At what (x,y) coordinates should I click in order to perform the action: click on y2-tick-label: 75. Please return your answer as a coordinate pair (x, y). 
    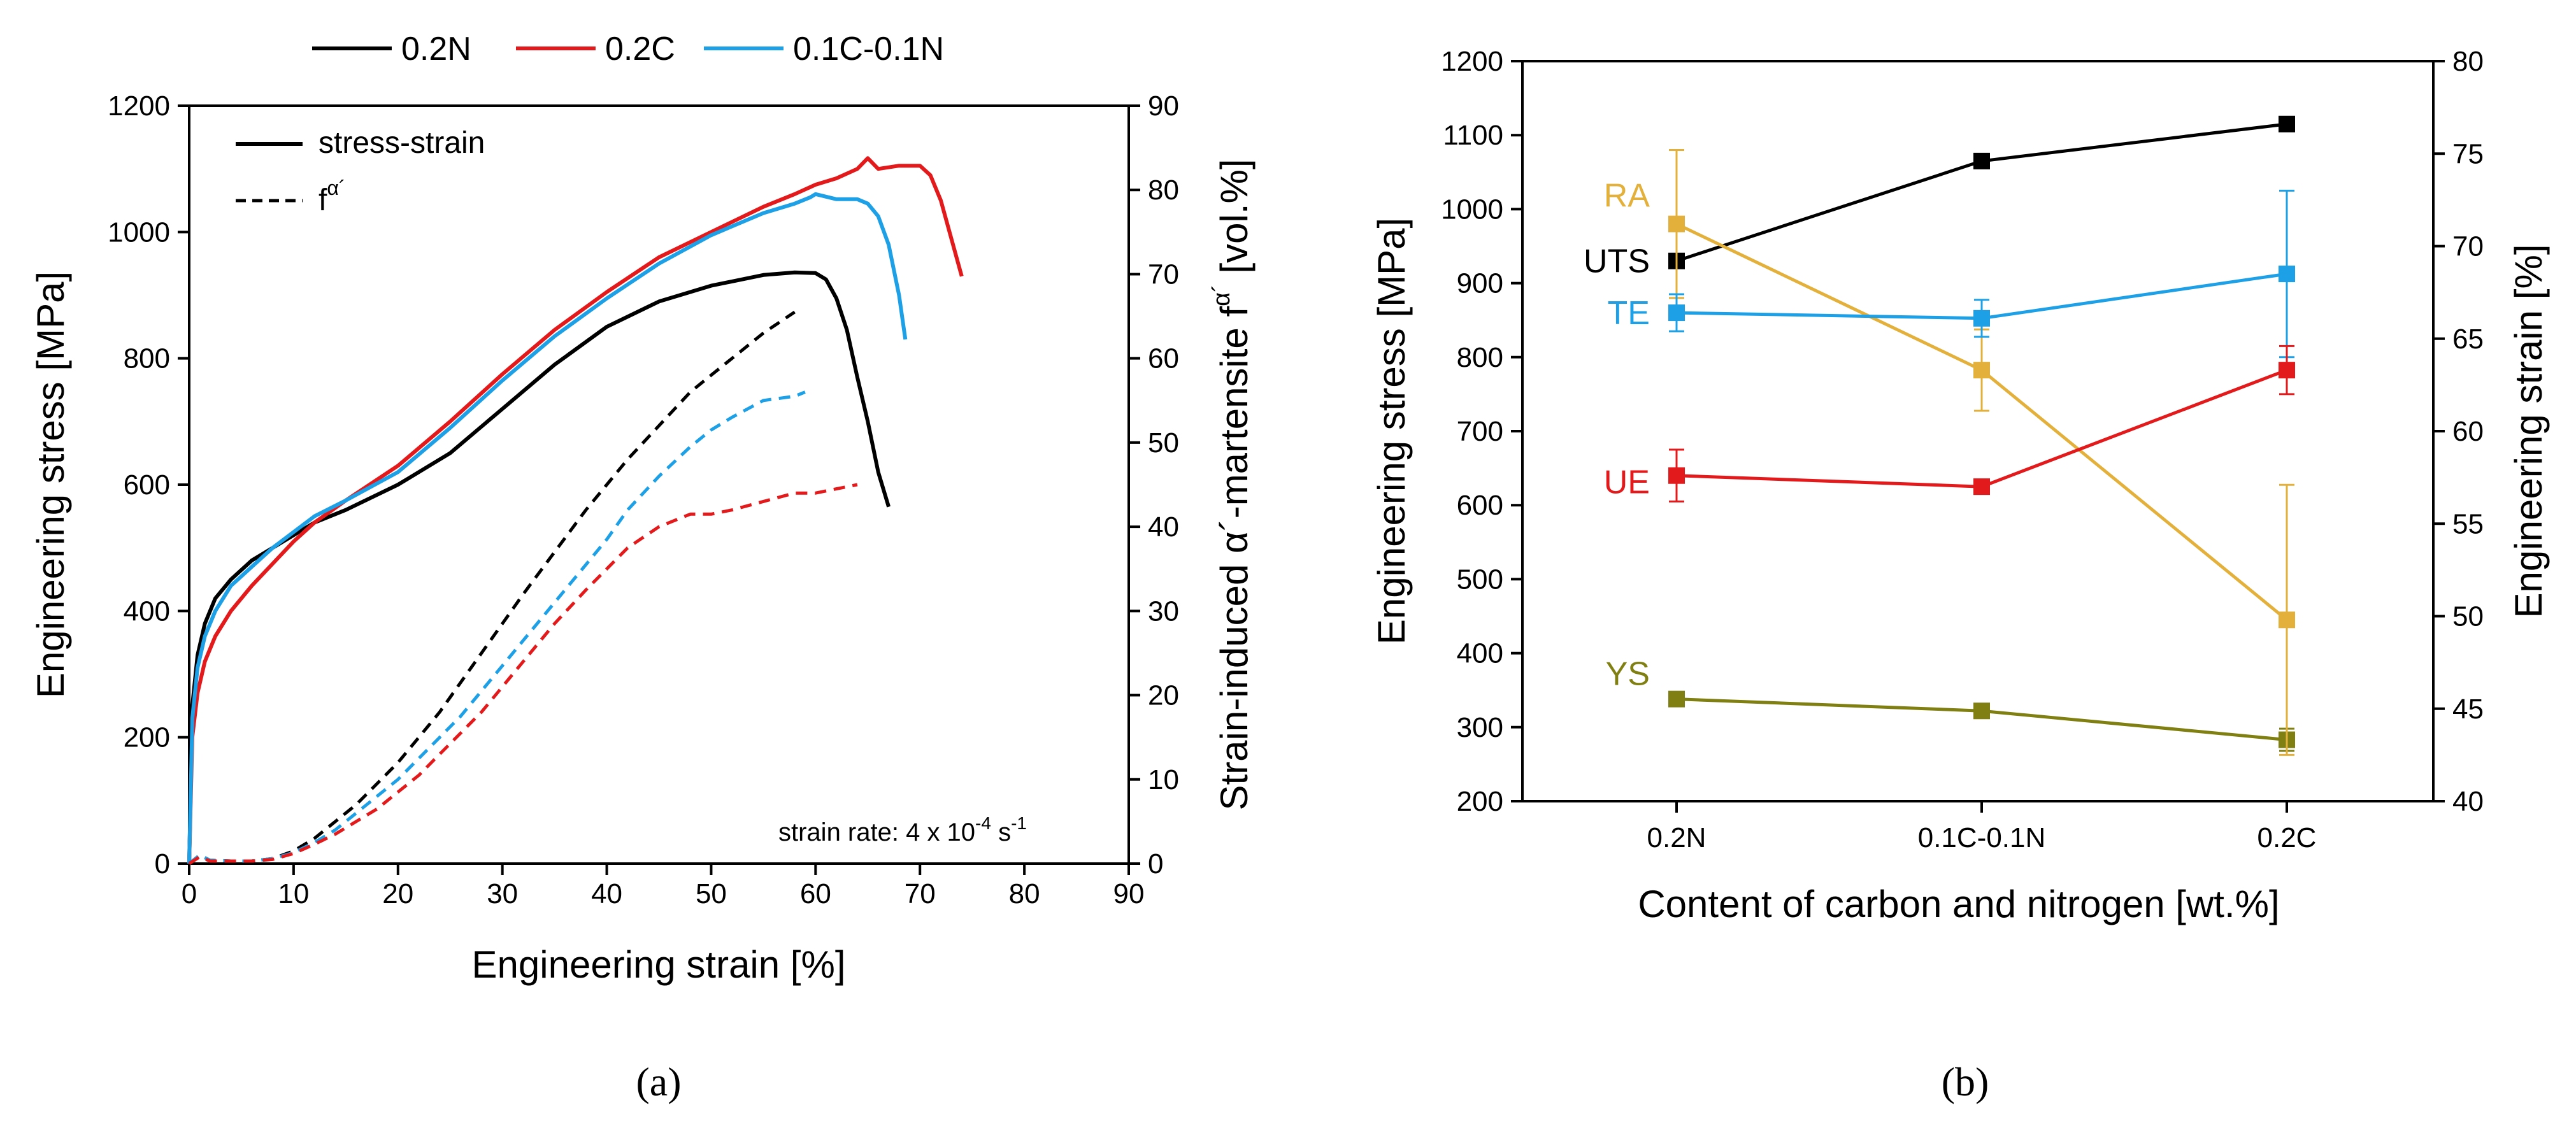
    Looking at the image, I should click on (2468, 153).